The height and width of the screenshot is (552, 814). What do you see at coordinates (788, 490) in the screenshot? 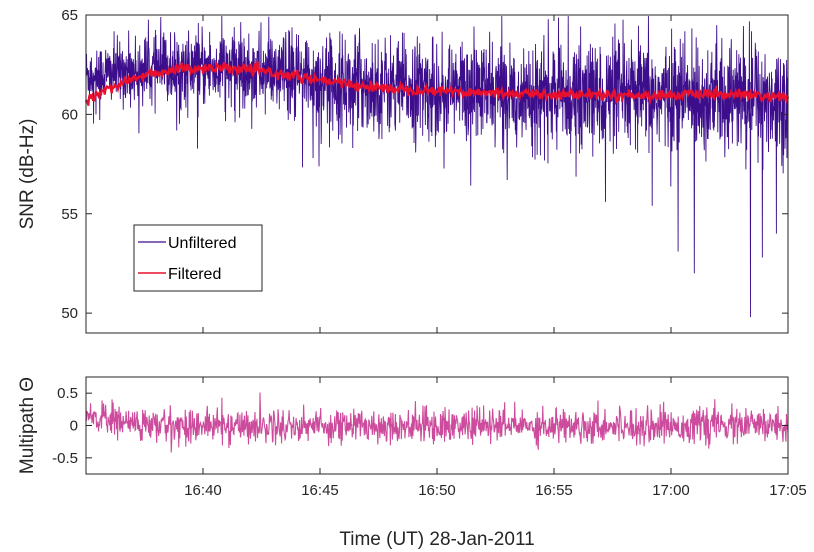
I see `x-tick-label: 17:05` at bounding box center [788, 490].